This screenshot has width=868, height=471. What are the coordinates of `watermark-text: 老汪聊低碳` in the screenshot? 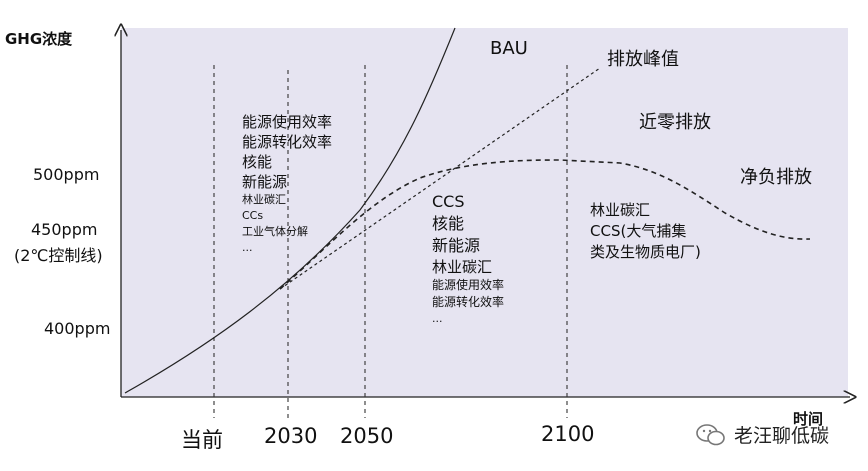 It's located at (782, 436).